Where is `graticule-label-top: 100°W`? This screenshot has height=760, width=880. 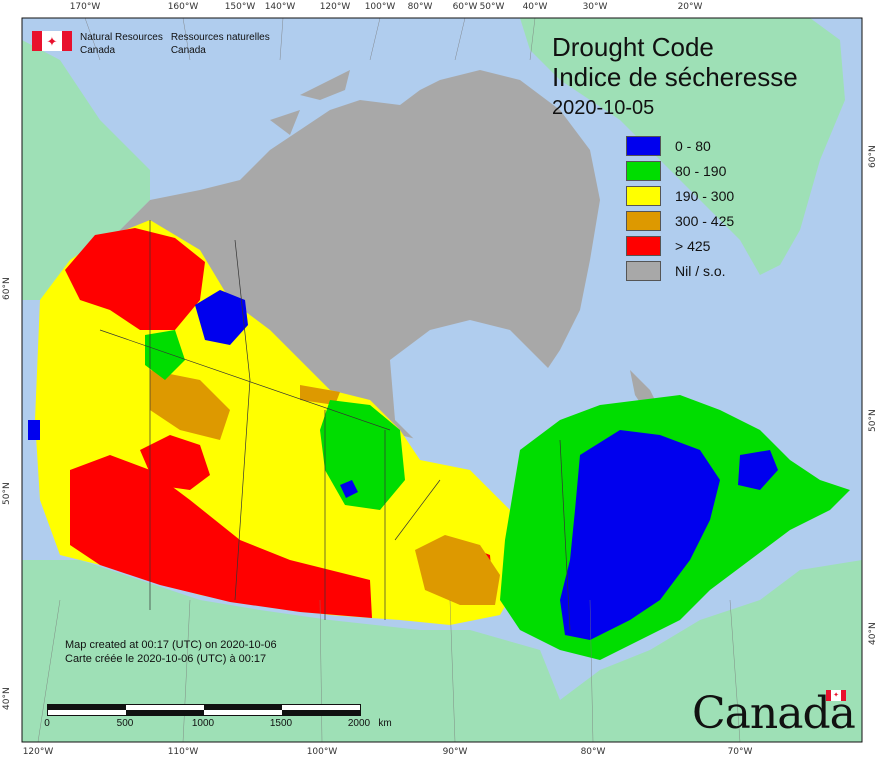
graticule-label-top: 100°W is located at coordinates (380, 7).